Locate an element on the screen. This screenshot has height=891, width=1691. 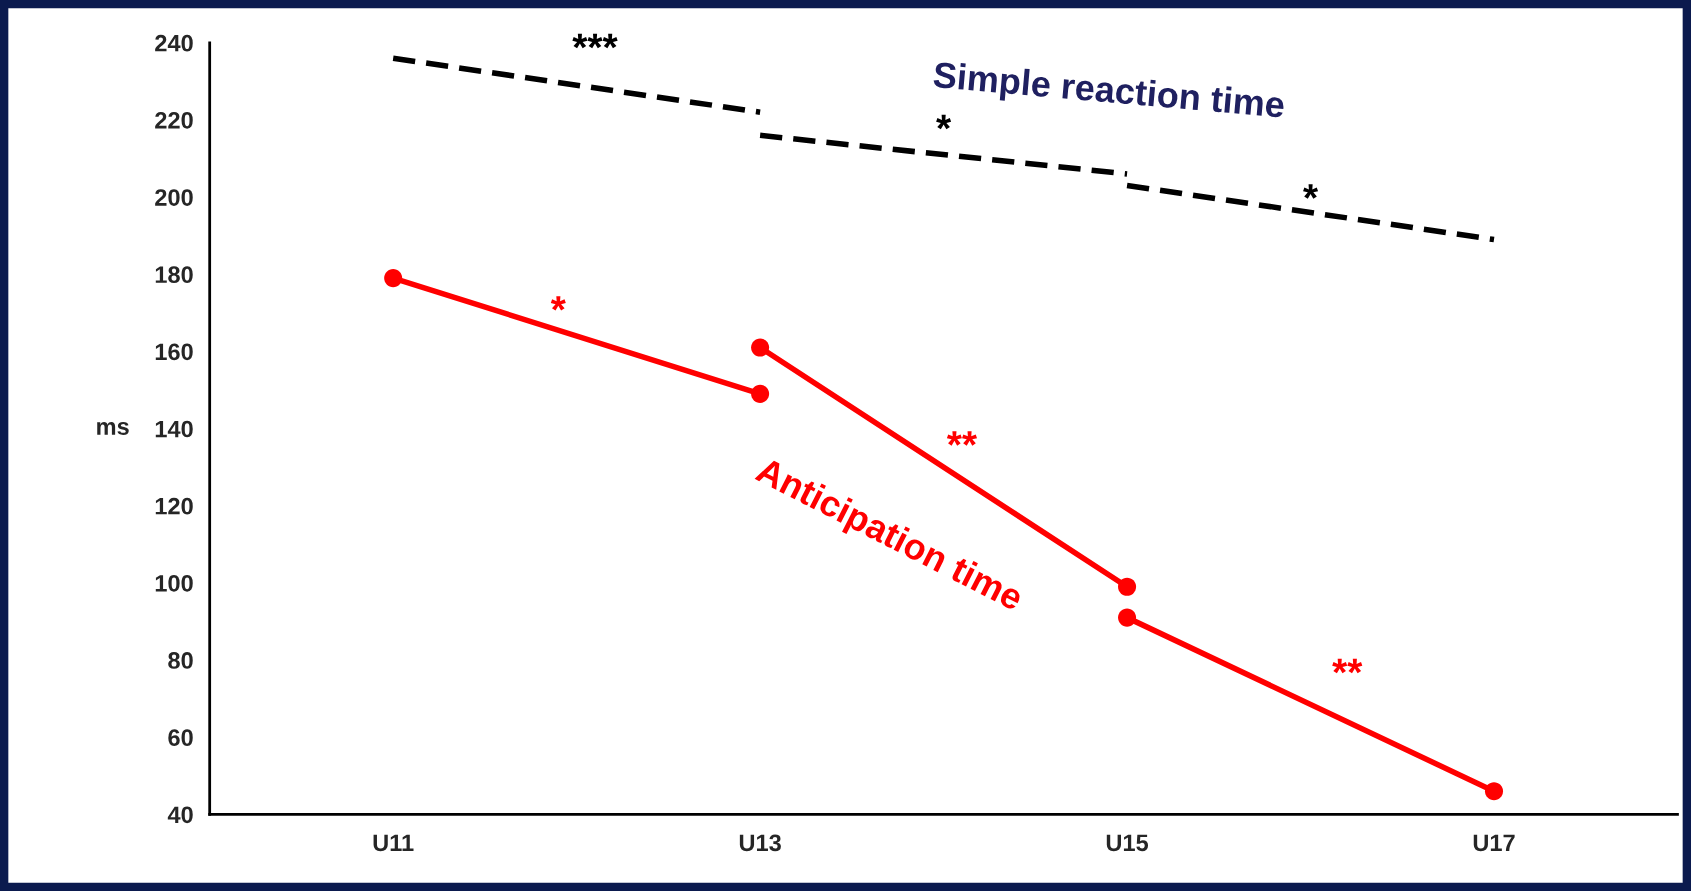
y-tick-label: 100 is located at coordinates (174, 583).